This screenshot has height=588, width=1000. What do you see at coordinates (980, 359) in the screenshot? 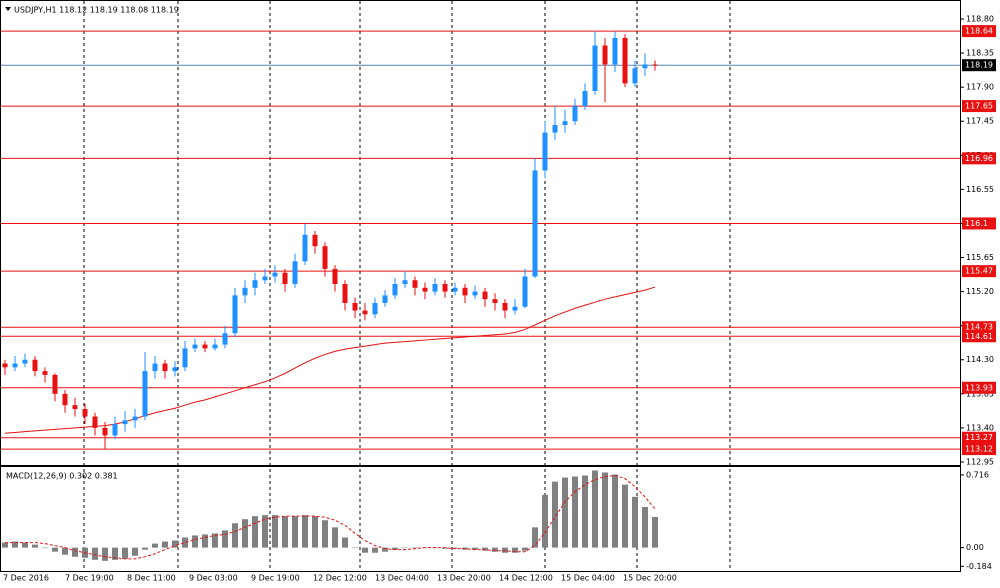
I see `y-tick-label: 114.30` at bounding box center [980, 359].